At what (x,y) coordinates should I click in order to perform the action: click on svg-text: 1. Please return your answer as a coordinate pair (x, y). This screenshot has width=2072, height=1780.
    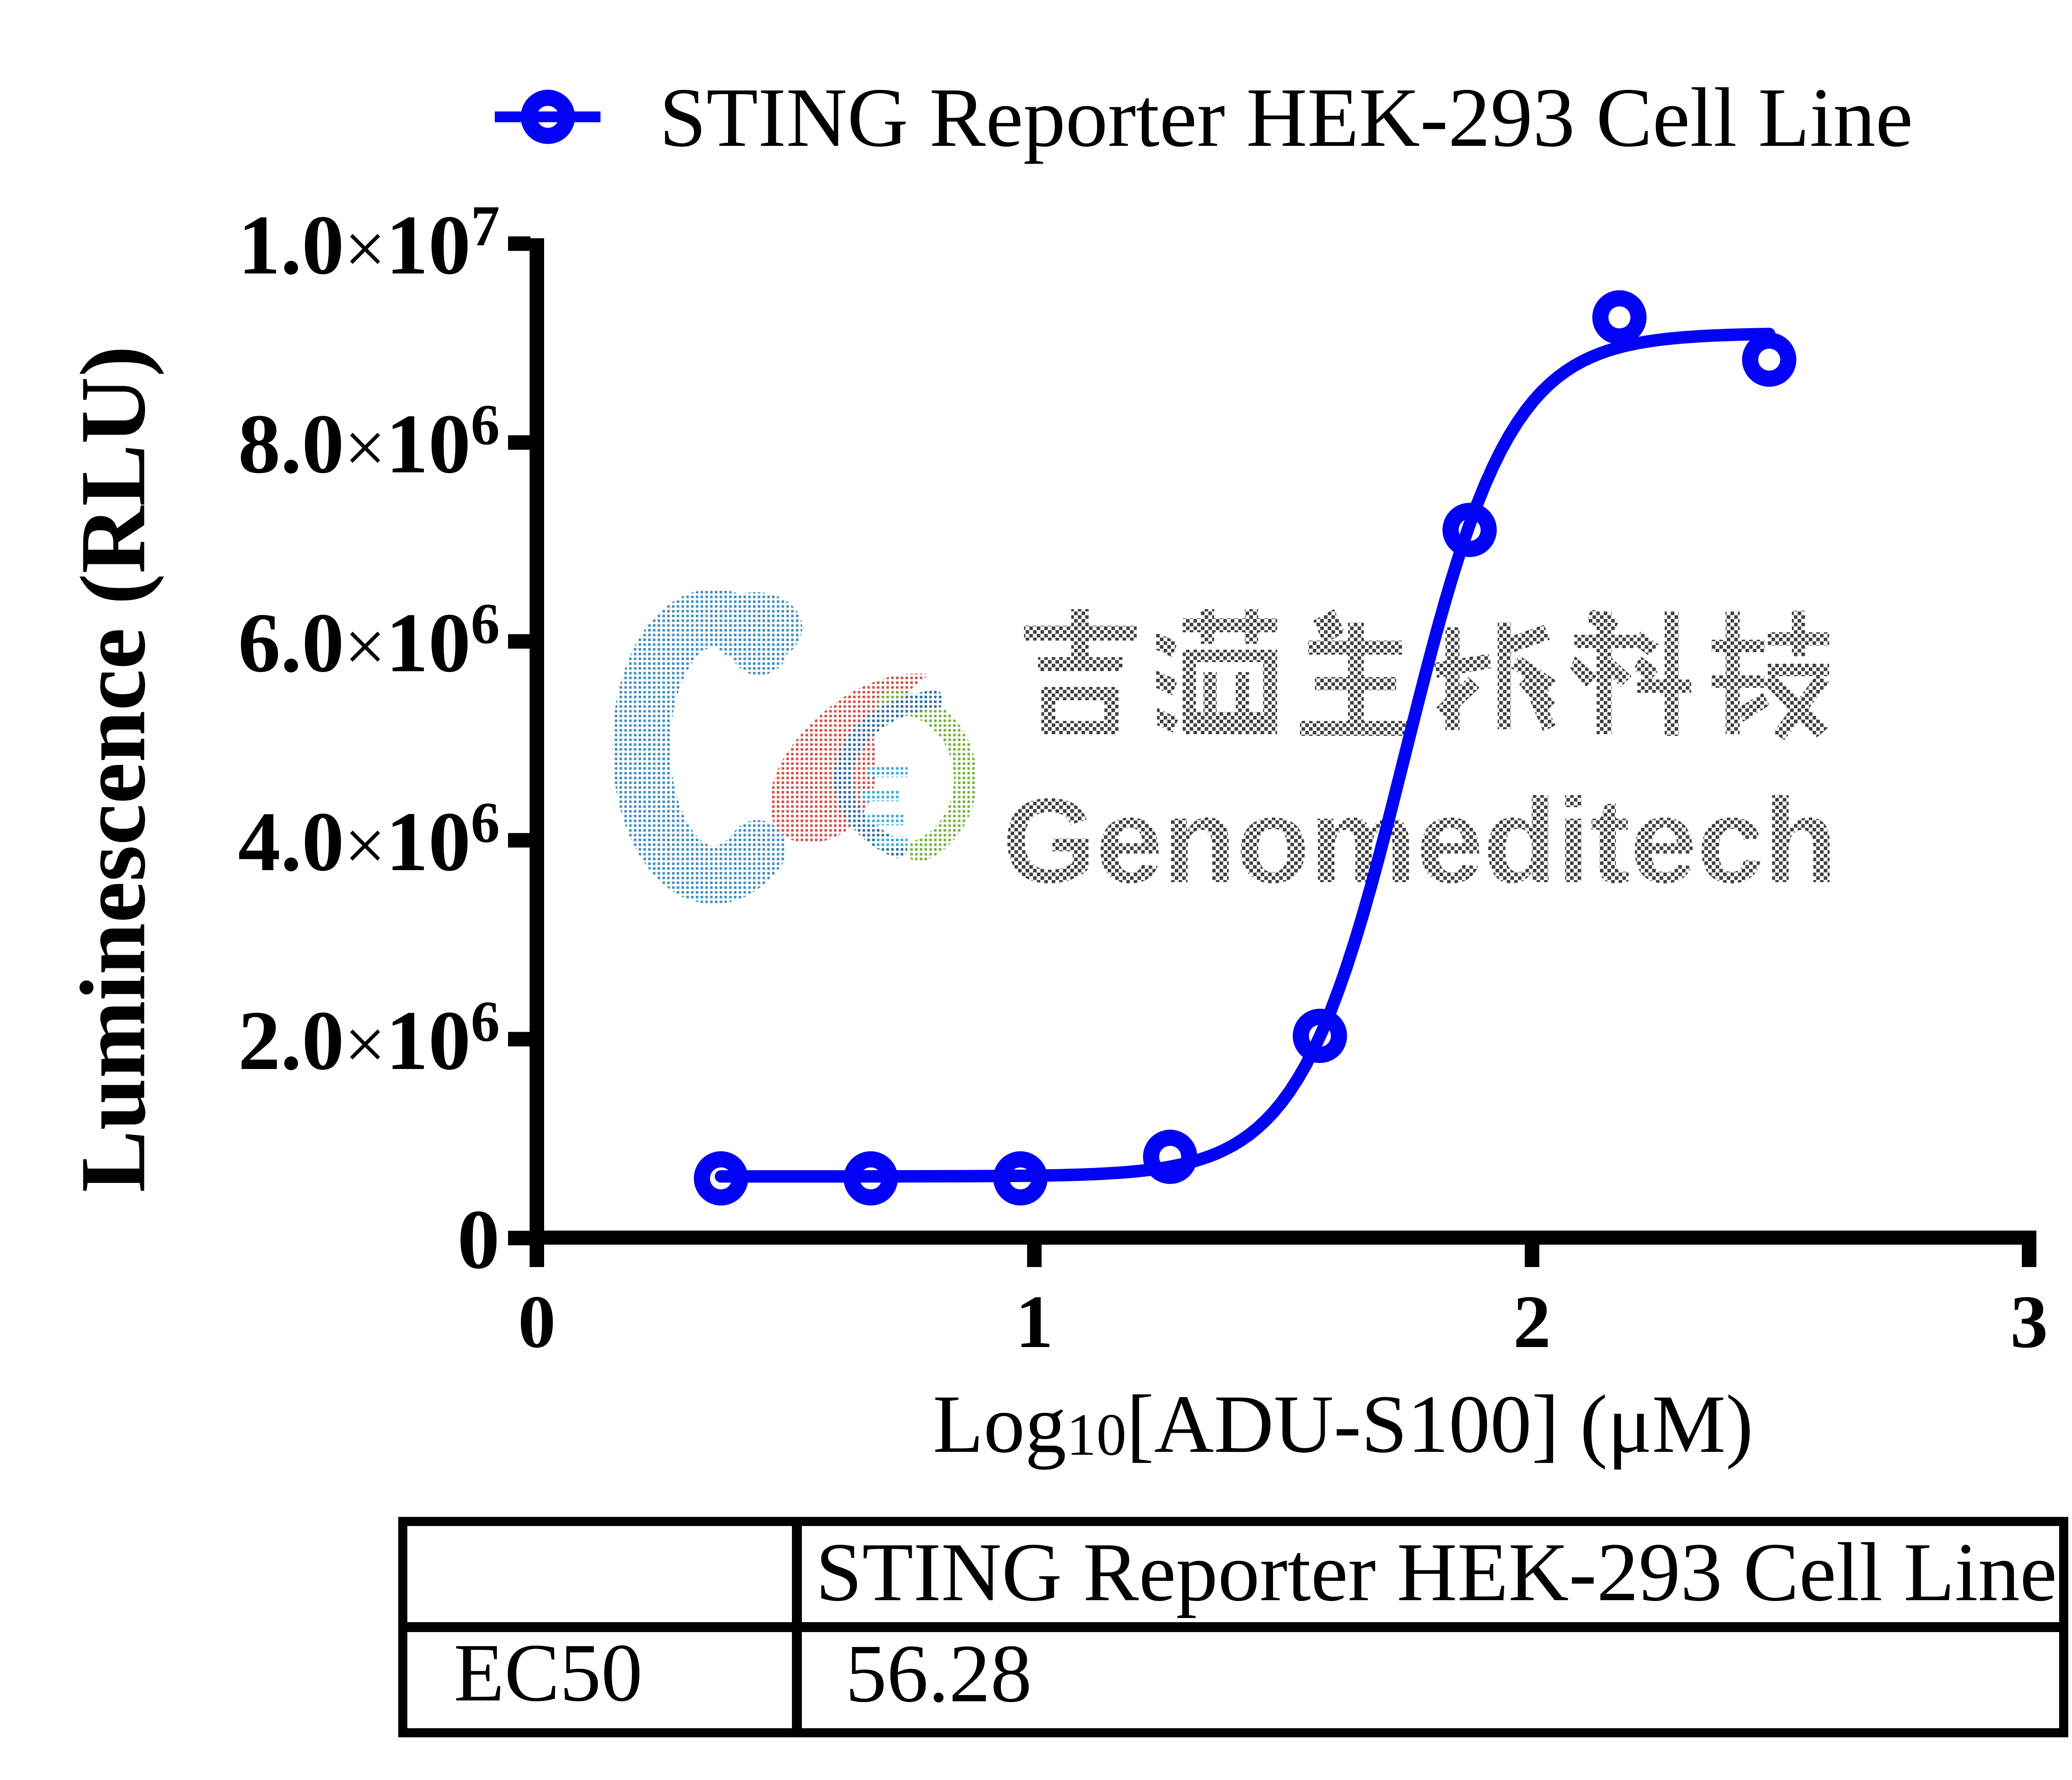
    Looking at the image, I should click on (1034, 1322).